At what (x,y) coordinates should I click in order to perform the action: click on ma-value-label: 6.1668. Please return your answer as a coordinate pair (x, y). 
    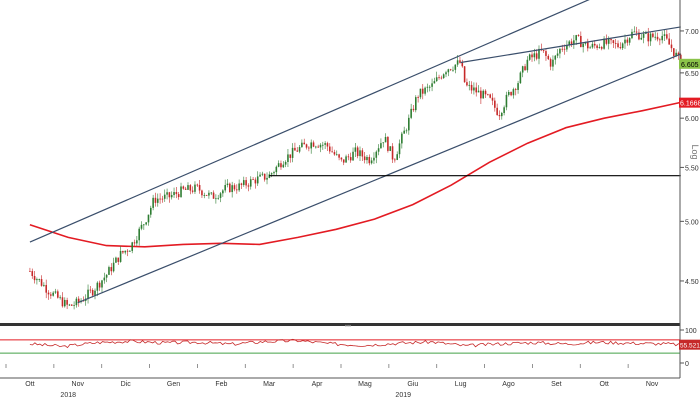
    Looking at the image, I should click on (690, 104).